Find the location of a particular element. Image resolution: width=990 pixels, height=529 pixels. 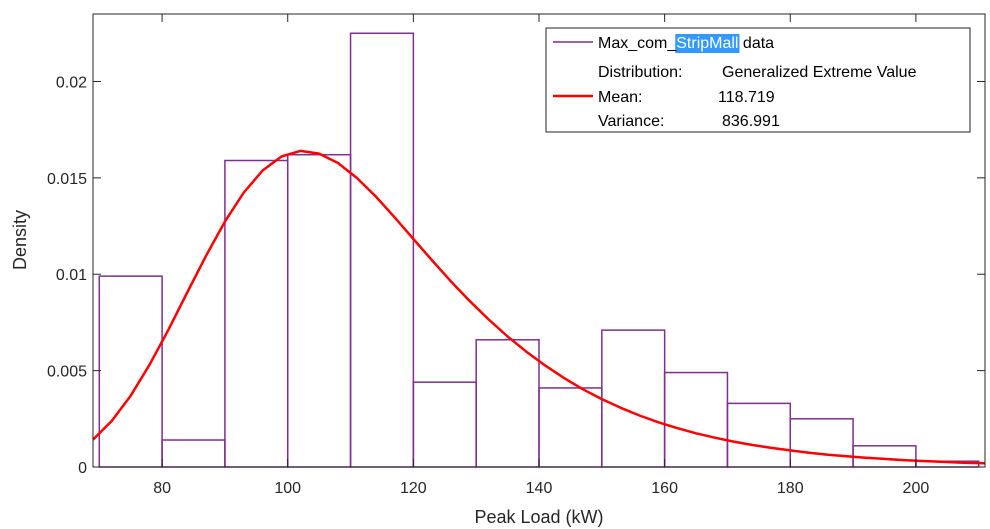

x-axis-label: Peak Load (kW) is located at coordinates (538, 517).